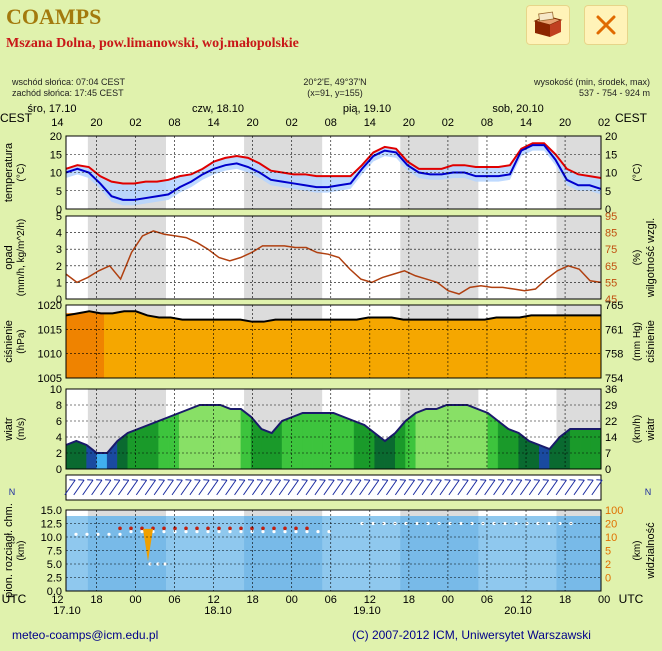  Describe the element at coordinates (9, 257) in the screenshot. I see `left-axis-label: opad` at that location.